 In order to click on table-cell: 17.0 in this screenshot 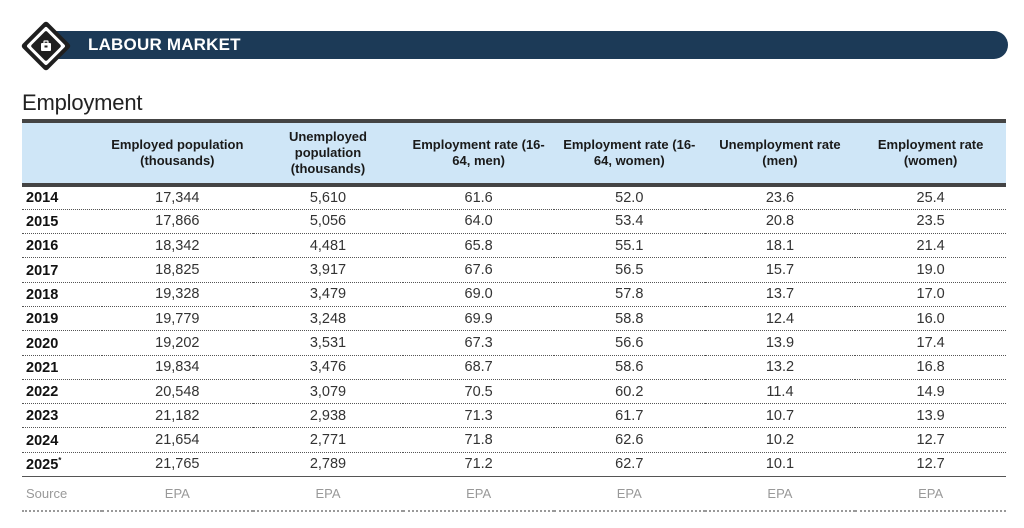, I will do `click(930, 294)`.